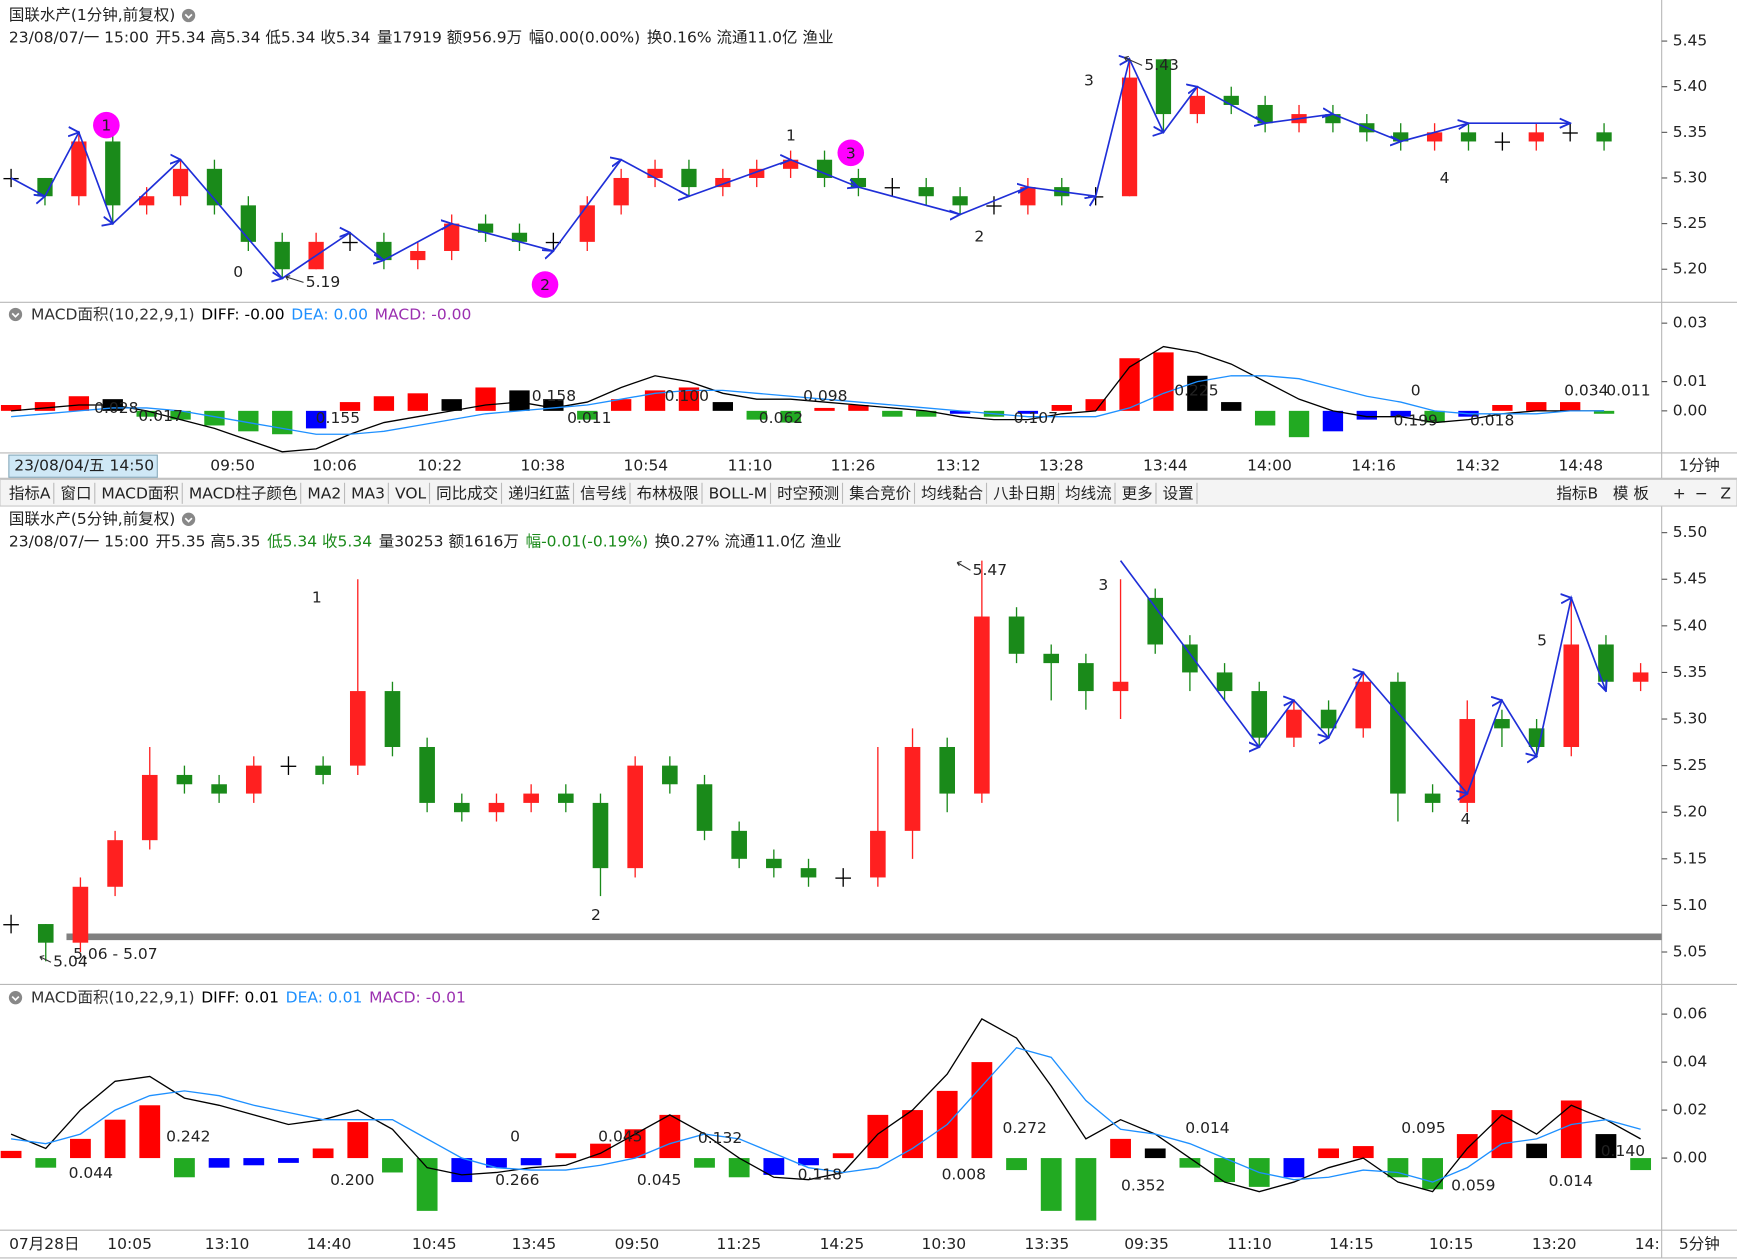  I want to click on wave-label: 0, so click(238, 272).